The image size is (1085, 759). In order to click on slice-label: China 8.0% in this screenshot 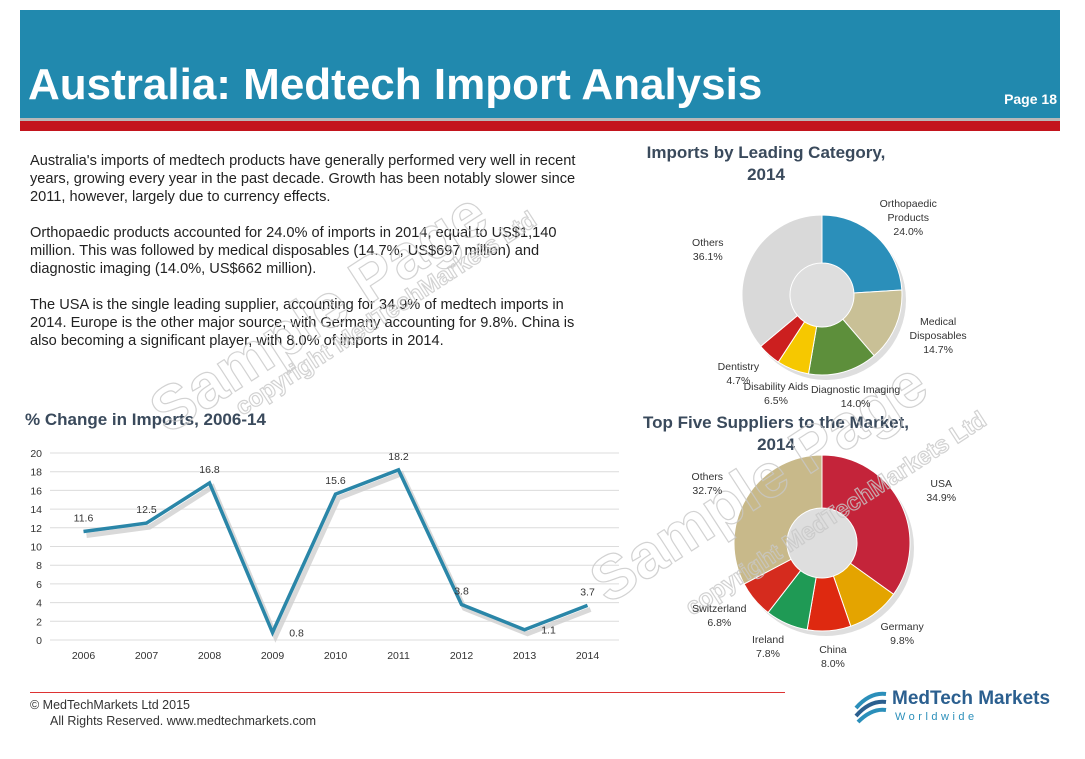, I will do `click(833, 657)`.